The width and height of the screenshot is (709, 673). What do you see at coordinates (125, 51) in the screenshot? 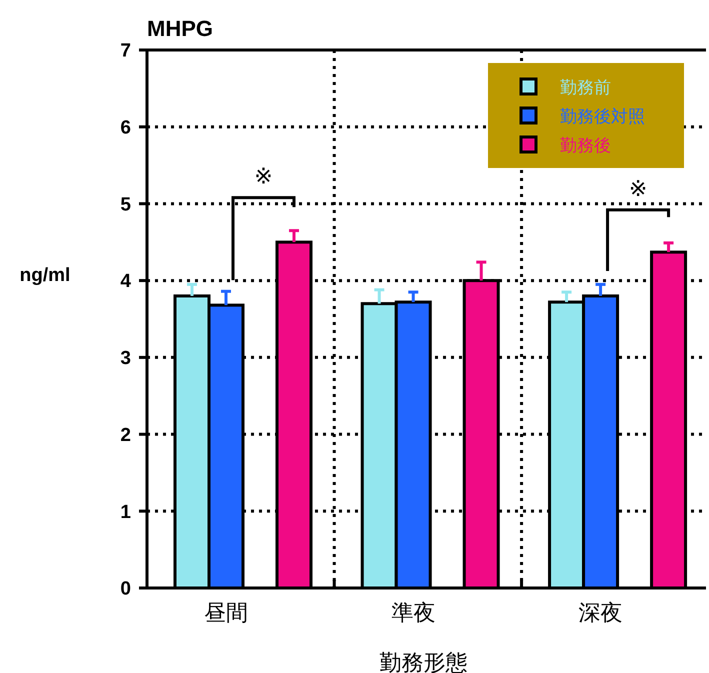
I see `y-tick-label: 7` at bounding box center [125, 51].